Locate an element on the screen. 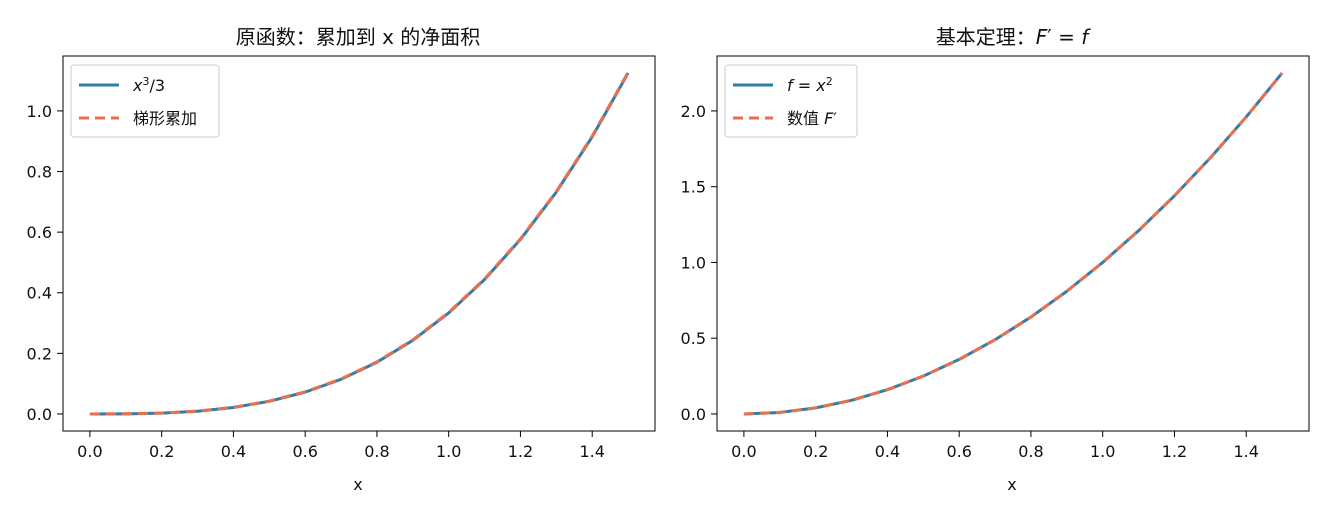  right-x-tick-label: 1.4 is located at coordinates (1245, 451).